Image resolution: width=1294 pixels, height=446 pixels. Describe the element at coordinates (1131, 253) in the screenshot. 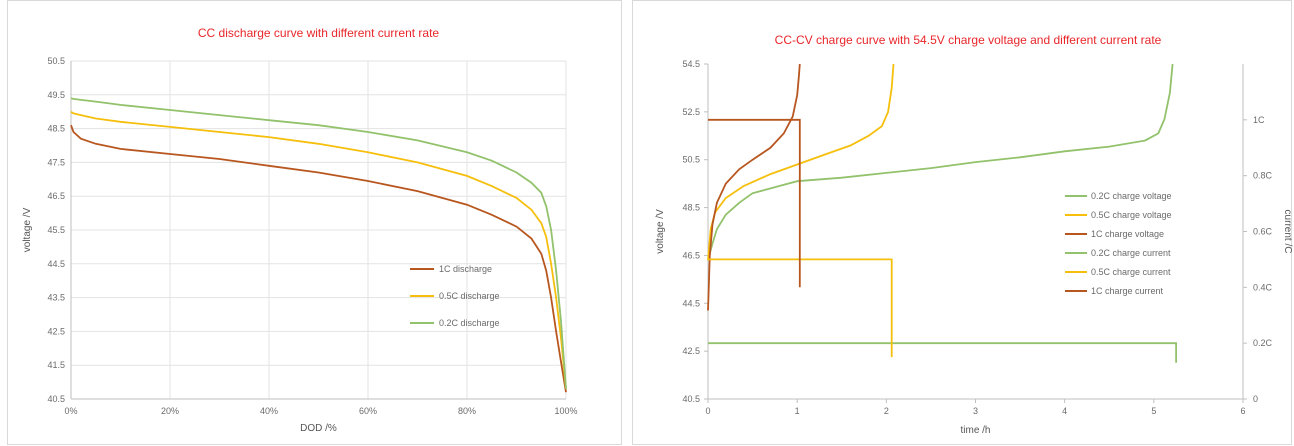

I see `legend-label: 0.2C charge current` at that location.